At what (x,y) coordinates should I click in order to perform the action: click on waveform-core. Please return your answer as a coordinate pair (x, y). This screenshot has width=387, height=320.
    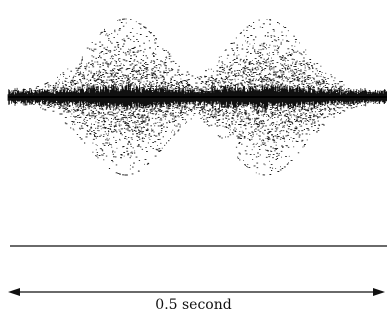
    Looking at the image, I should click on (197, 97).